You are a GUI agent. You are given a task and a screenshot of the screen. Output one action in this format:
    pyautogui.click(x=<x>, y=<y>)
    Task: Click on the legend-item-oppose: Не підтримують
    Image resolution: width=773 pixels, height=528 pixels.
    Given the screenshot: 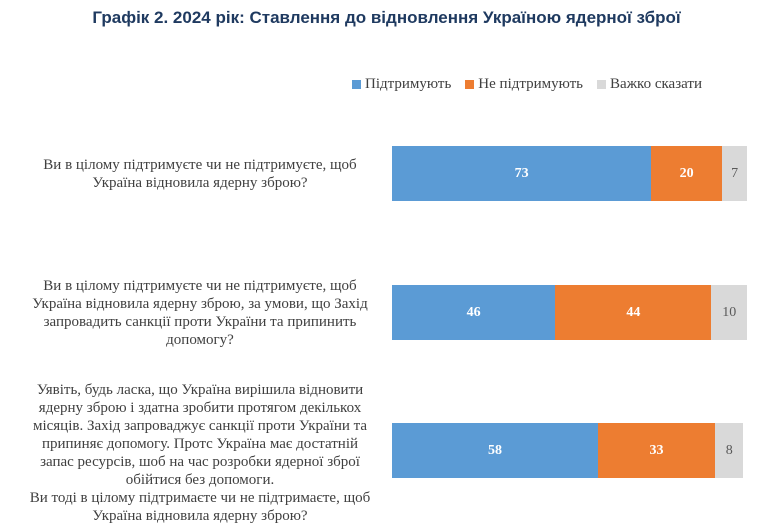 What is the action you would take?
    pyautogui.click(x=524, y=84)
    